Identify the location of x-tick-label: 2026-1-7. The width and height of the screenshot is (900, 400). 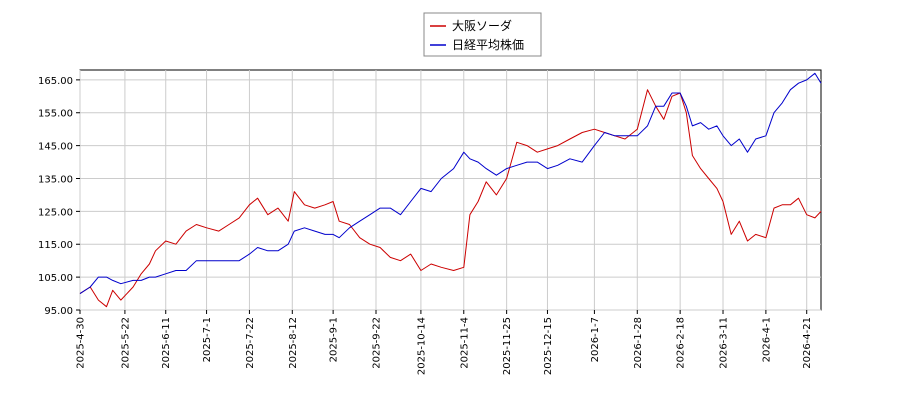
(595, 339).